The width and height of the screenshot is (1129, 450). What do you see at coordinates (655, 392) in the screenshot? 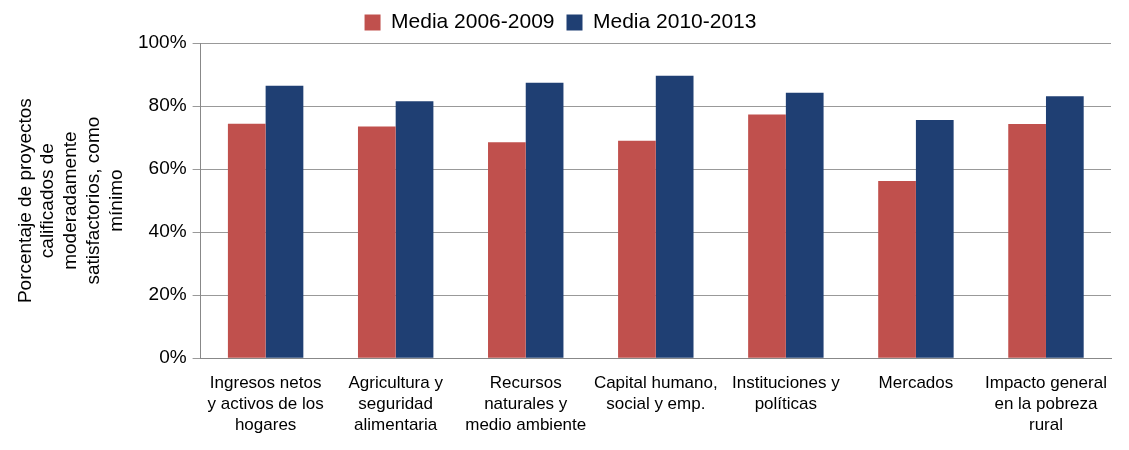
I see `x-tick-label: Capital humano, social y emp.` at bounding box center [655, 392].